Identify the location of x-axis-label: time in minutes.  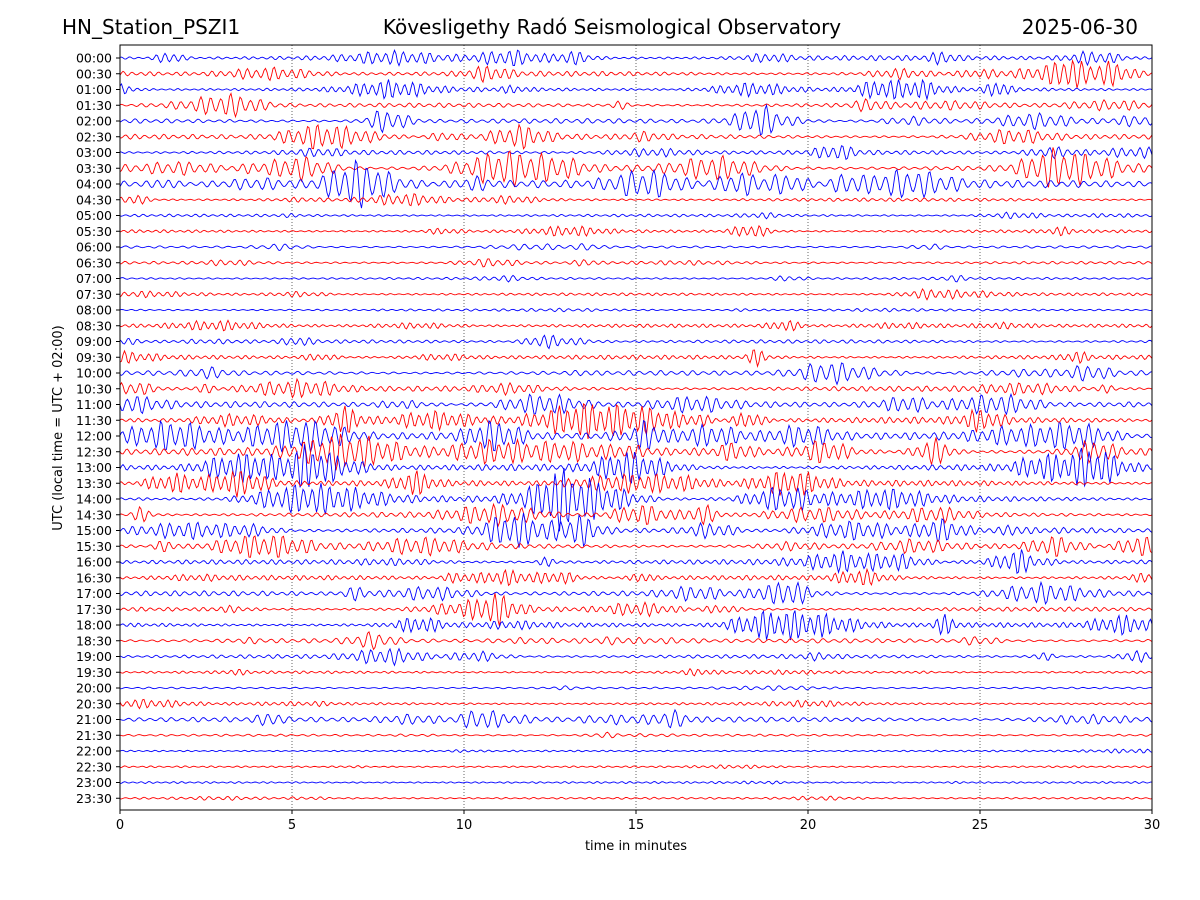
(636, 846).